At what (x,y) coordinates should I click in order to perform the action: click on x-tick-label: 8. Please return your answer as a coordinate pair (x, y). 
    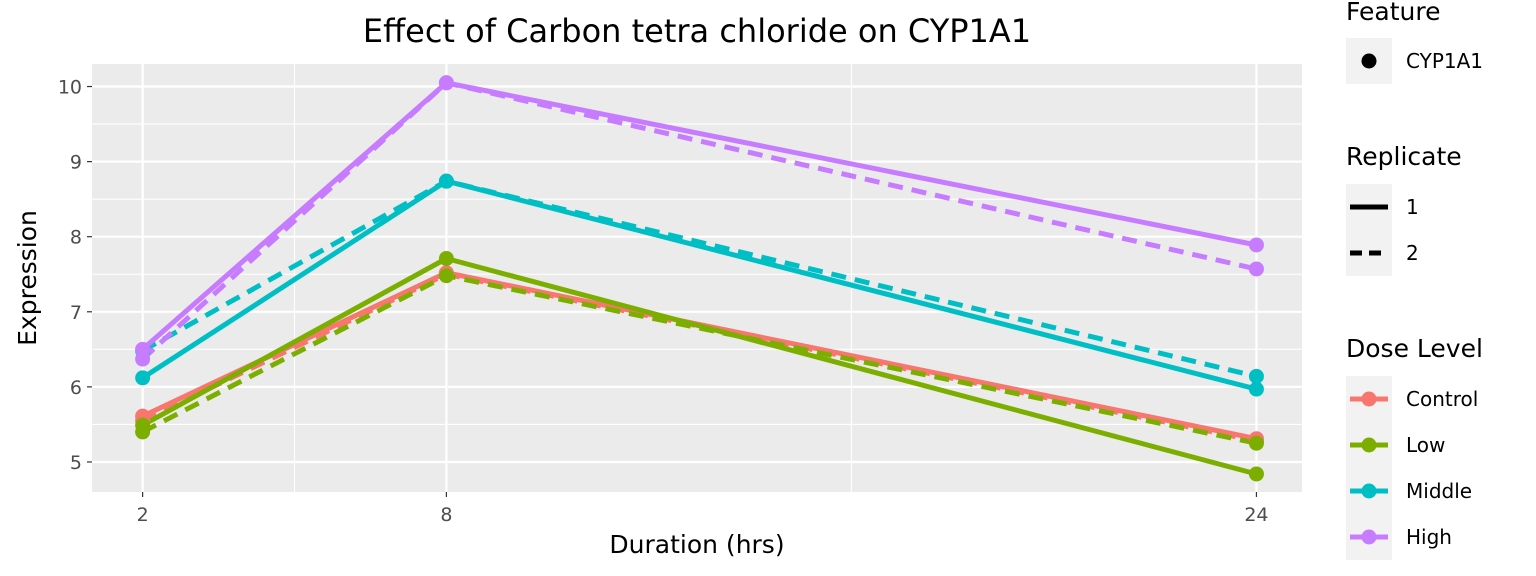
    Looking at the image, I should click on (446, 515).